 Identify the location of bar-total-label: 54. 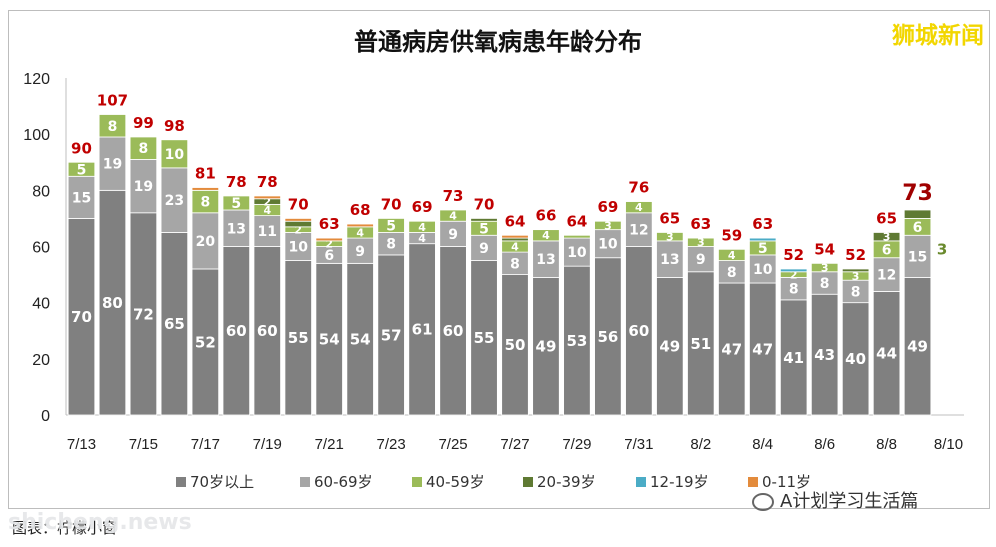
(824, 249).